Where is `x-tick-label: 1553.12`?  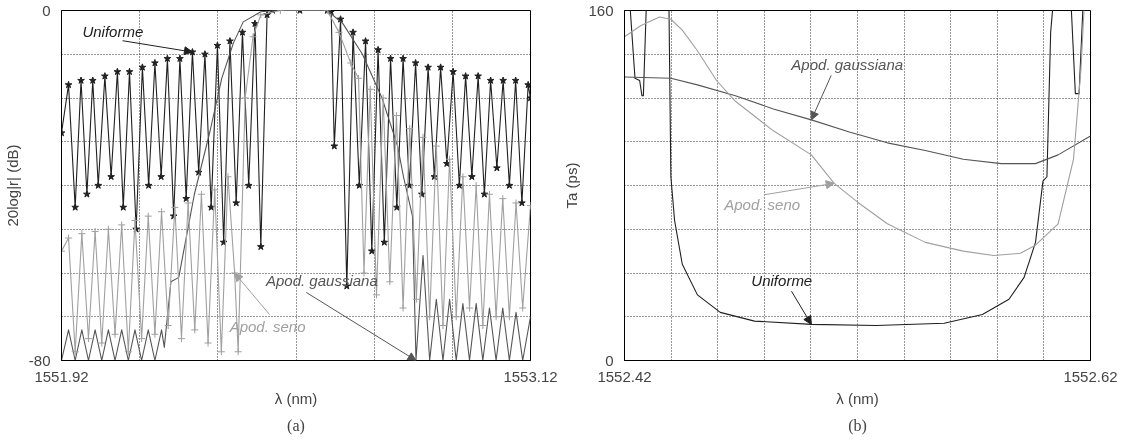 x-tick-label: 1553.12 is located at coordinates (530, 376).